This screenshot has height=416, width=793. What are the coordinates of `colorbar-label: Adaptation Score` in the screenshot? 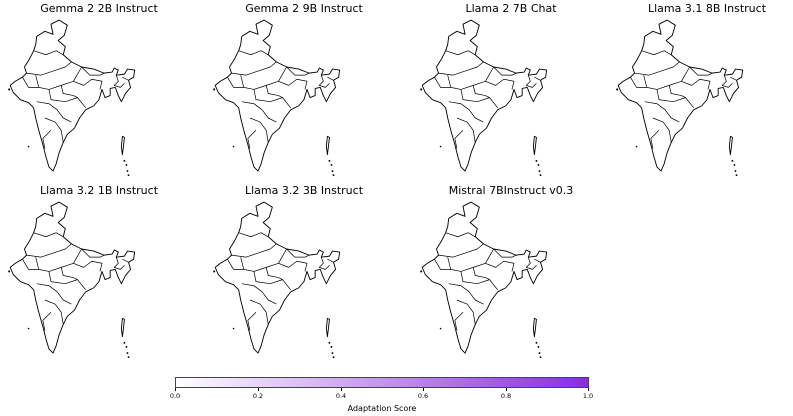 It's located at (382, 408).